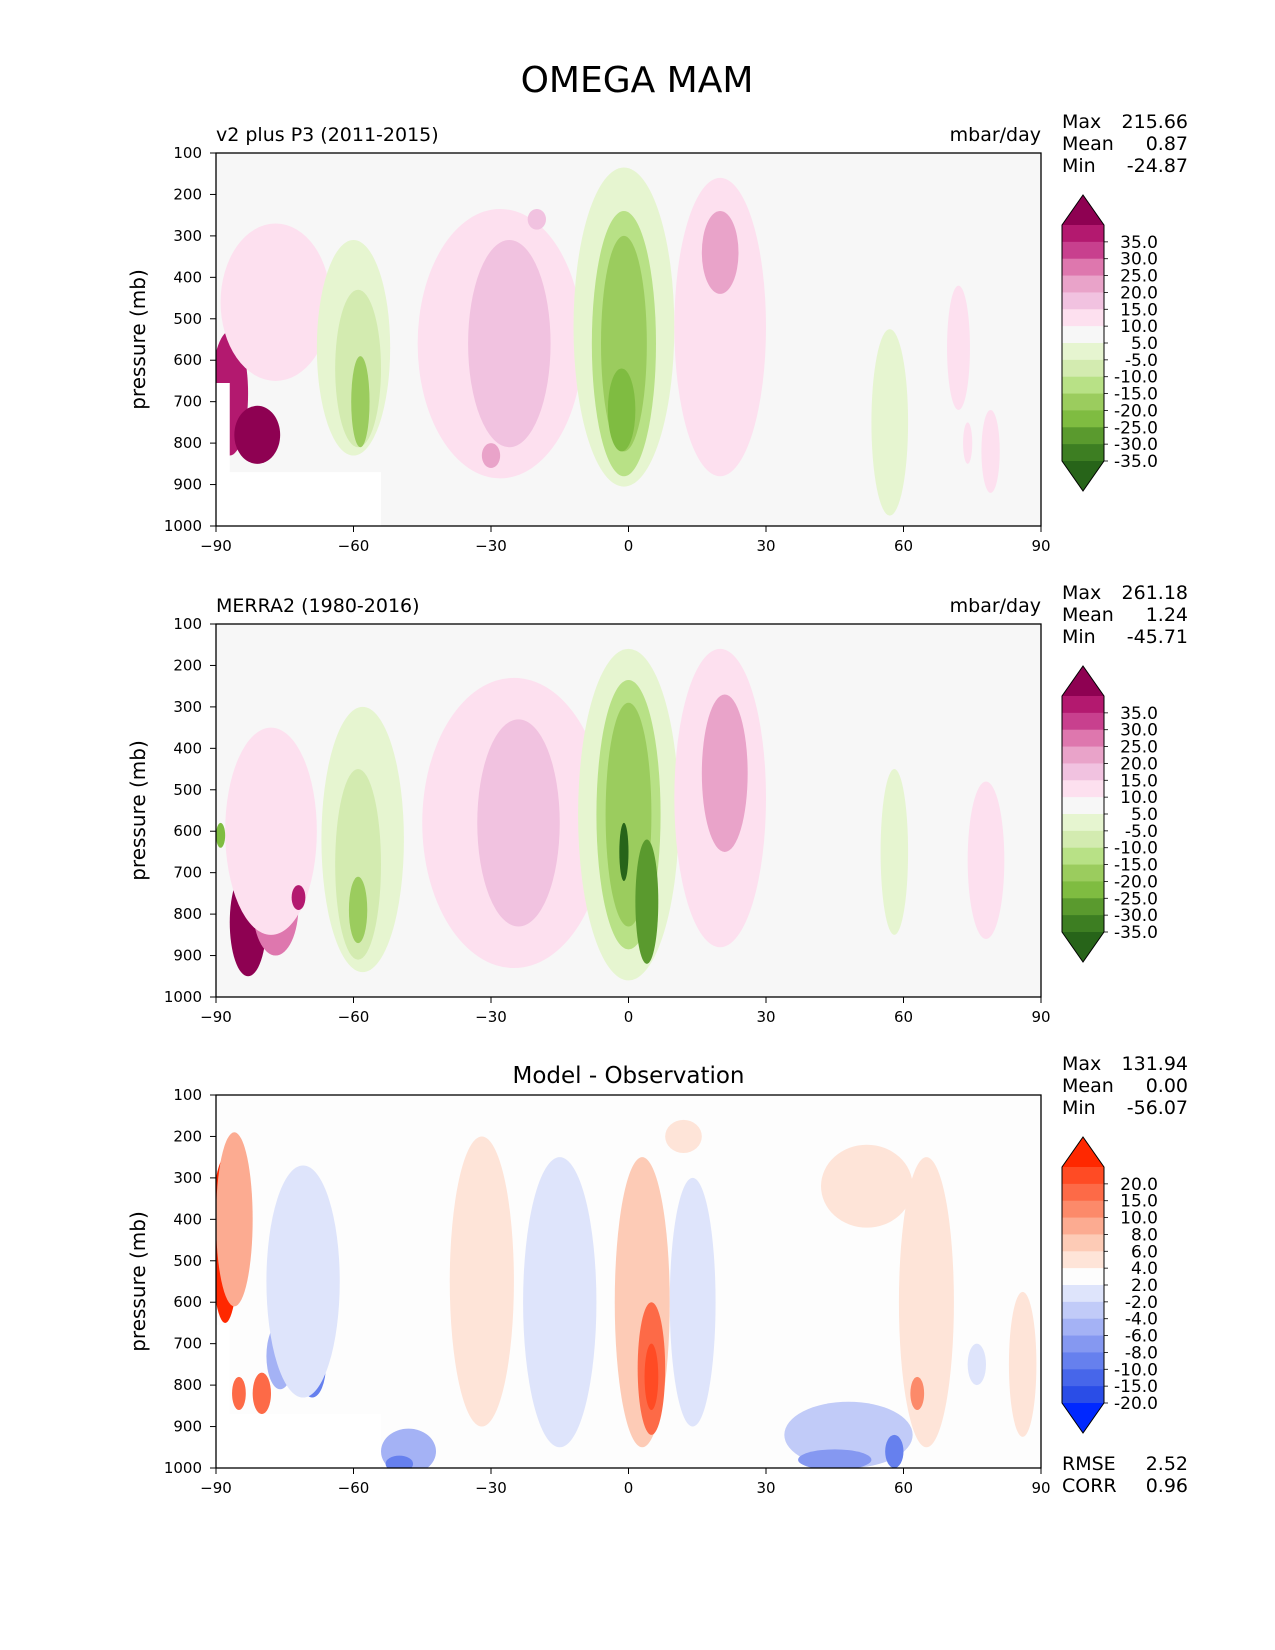  What do you see at coordinates (1136, 428) in the screenshot?
I see `colorbar-label: -25.0` at bounding box center [1136, 428].